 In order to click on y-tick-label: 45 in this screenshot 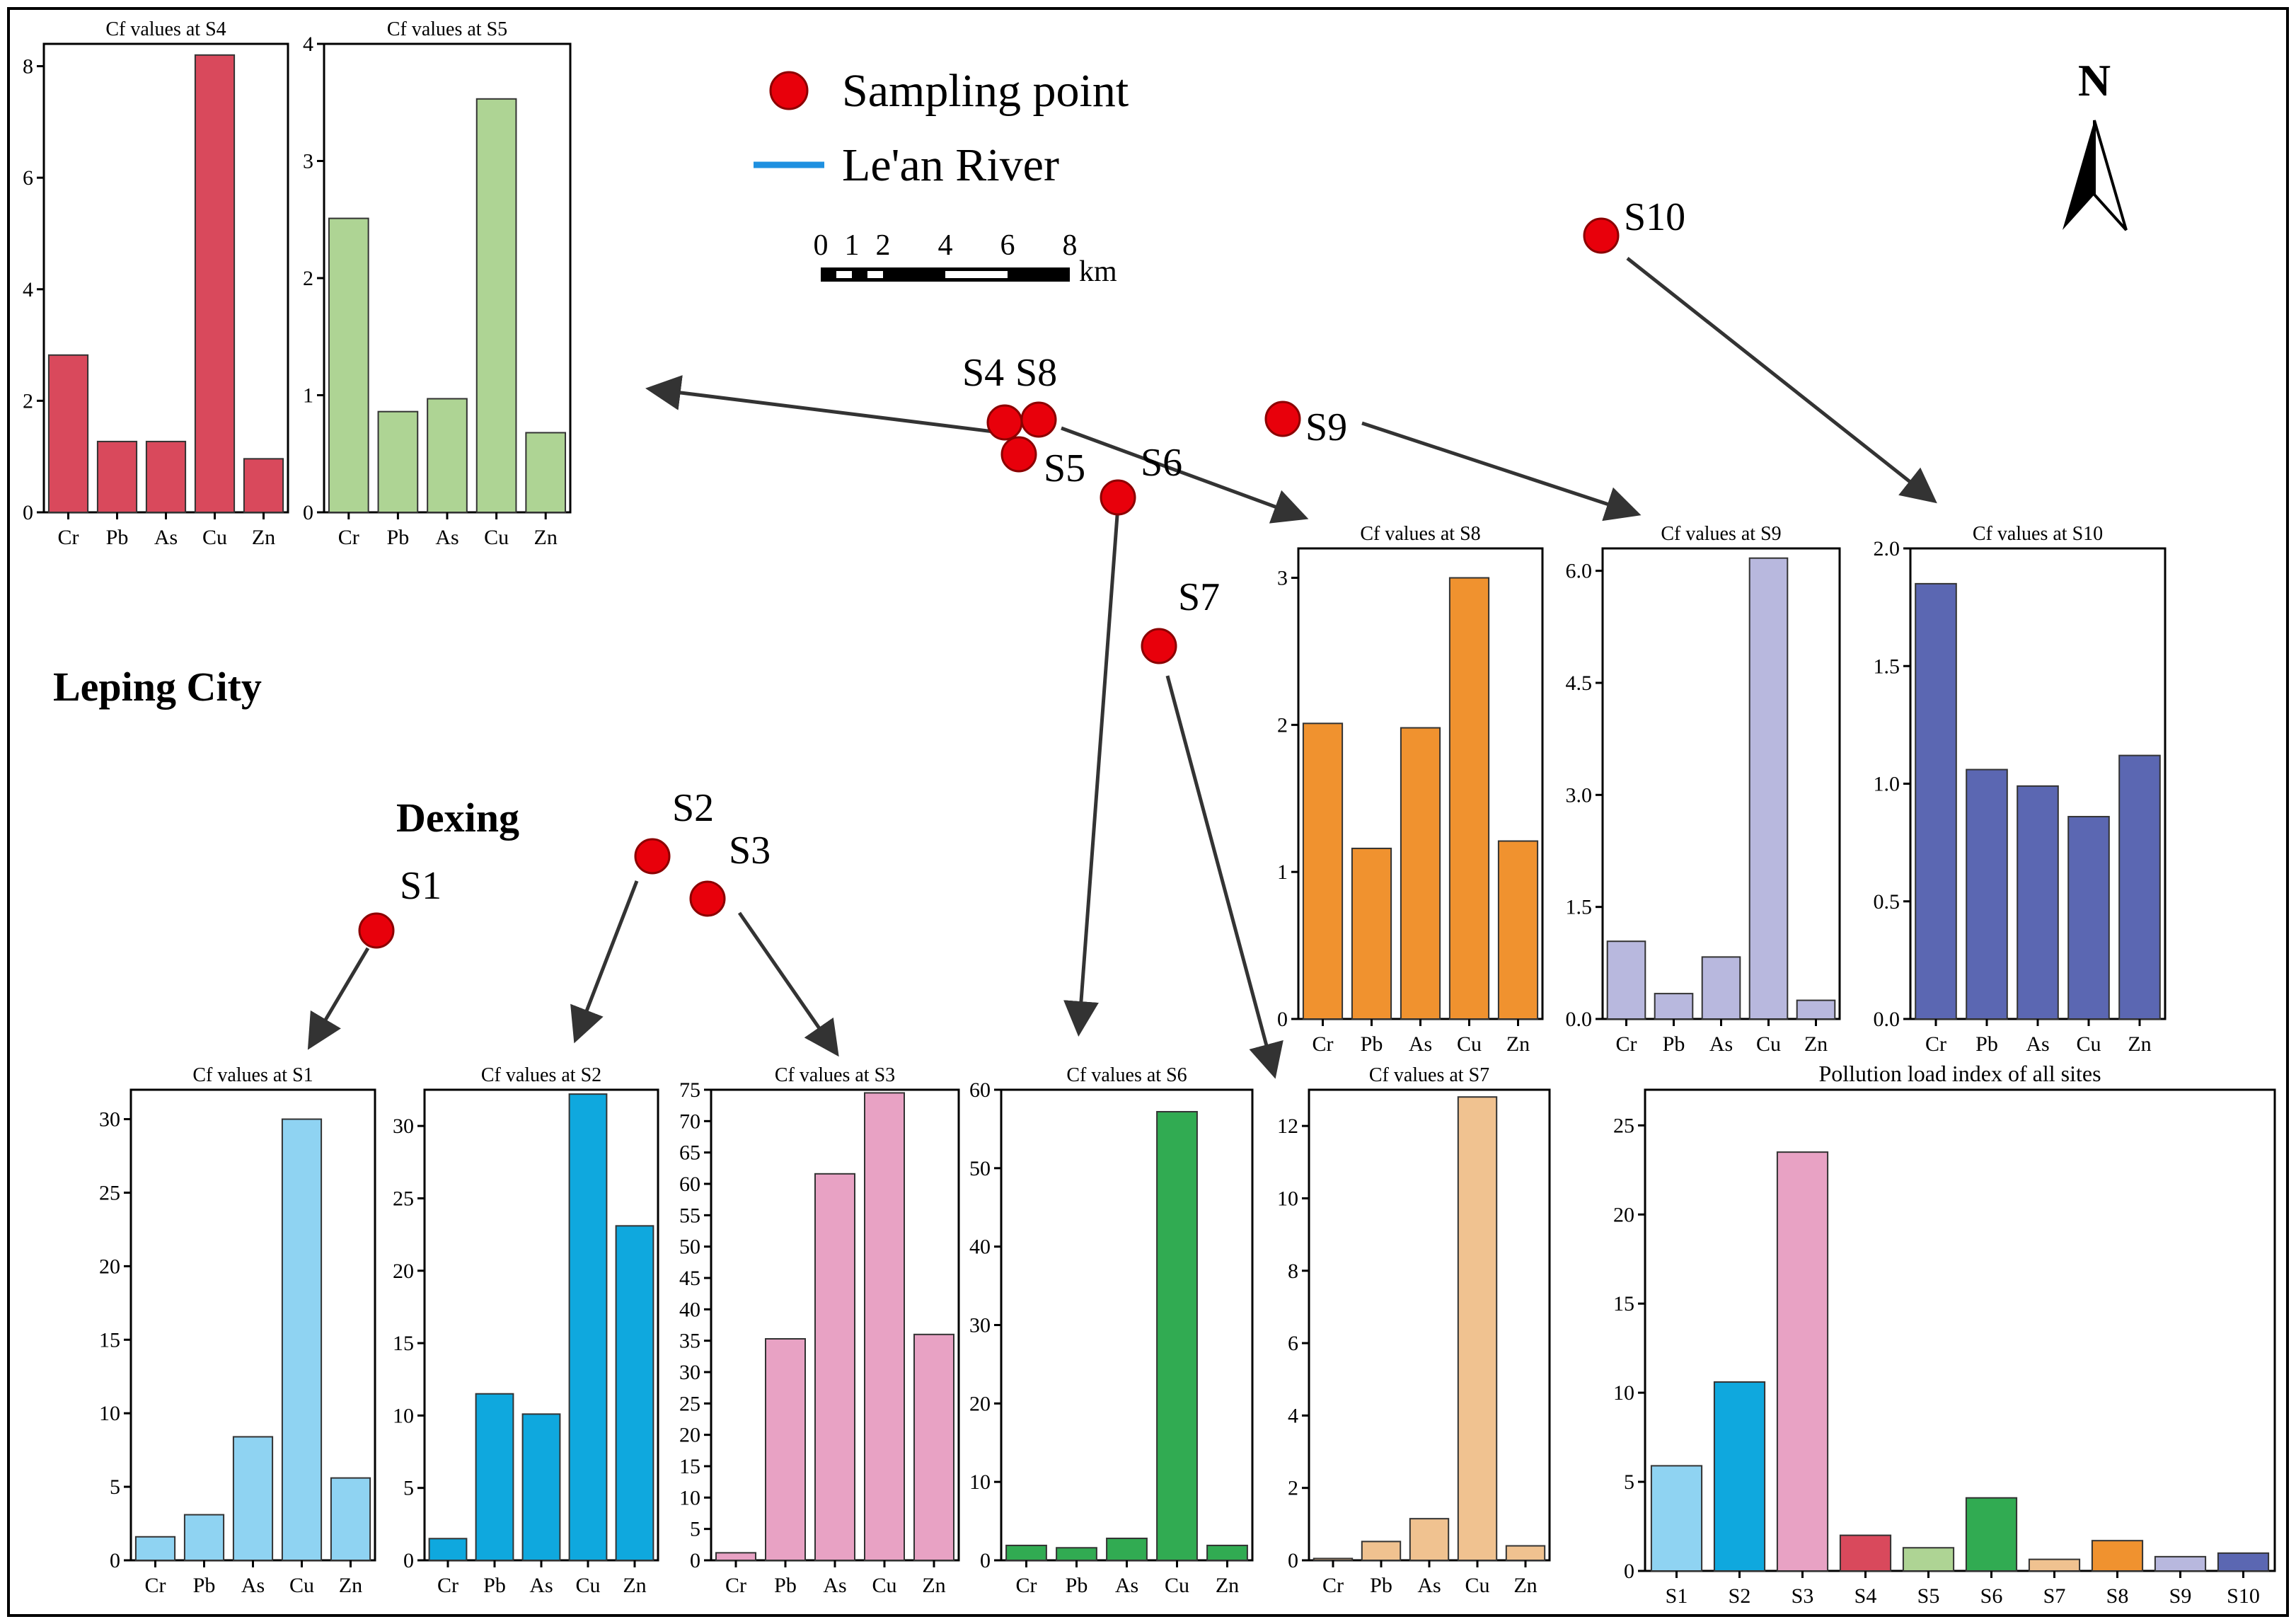, I will do `click(689, 1278)`.